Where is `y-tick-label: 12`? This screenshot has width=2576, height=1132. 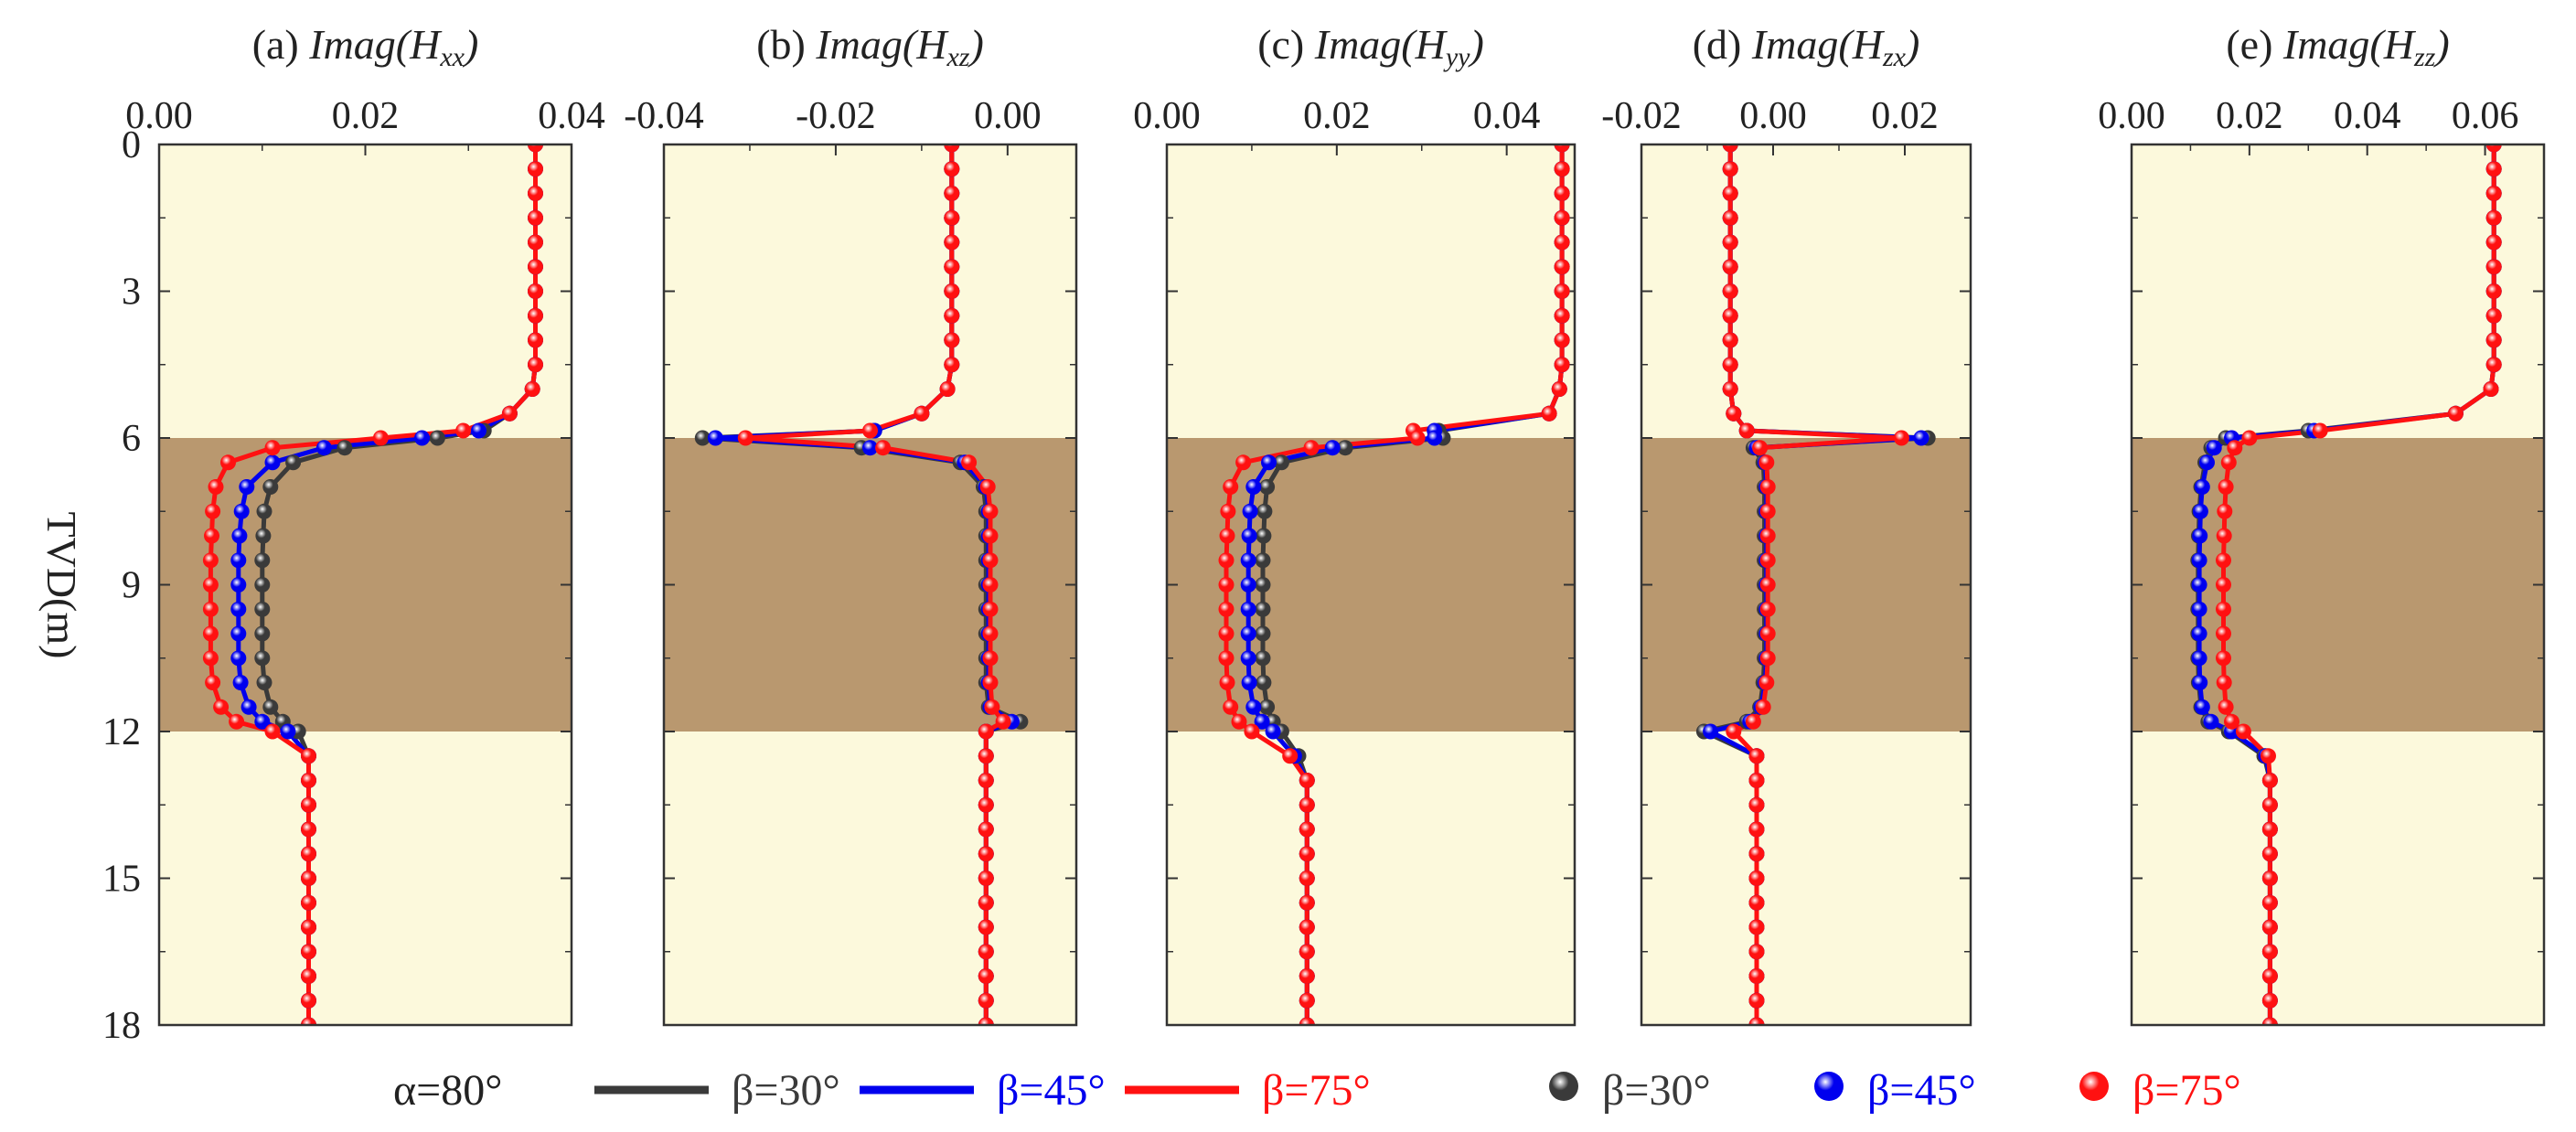
y-tick-label: 12 is located at coordinates (121, 732).